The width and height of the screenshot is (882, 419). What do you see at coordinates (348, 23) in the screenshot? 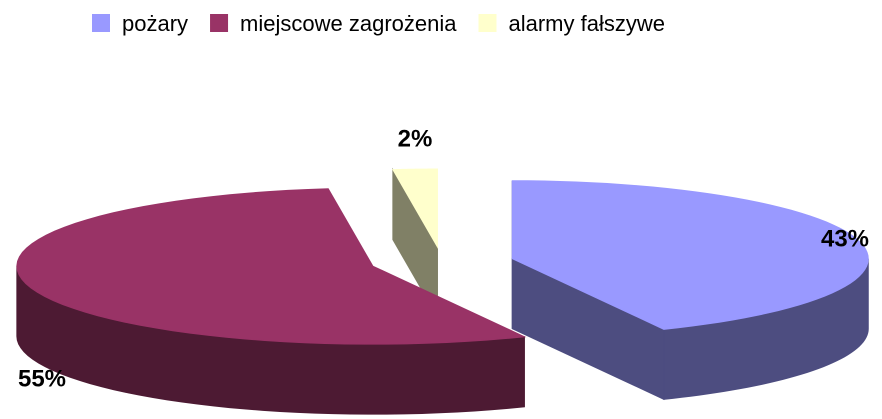
I see `legend-label: miejscowe zagrożenia` at bounding box center [348, 23].